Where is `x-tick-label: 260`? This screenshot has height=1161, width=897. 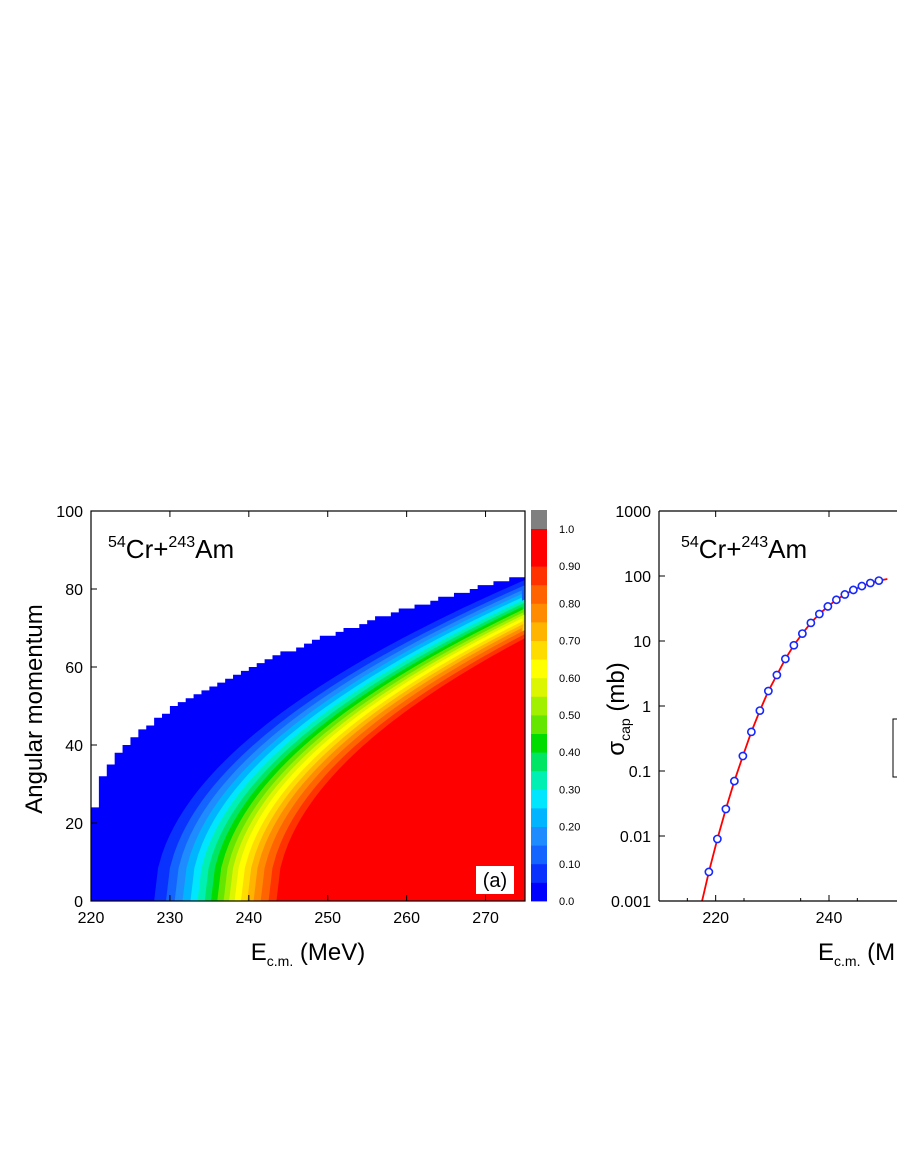
x-tick-label: 260 is located at coordinates (406, 918).